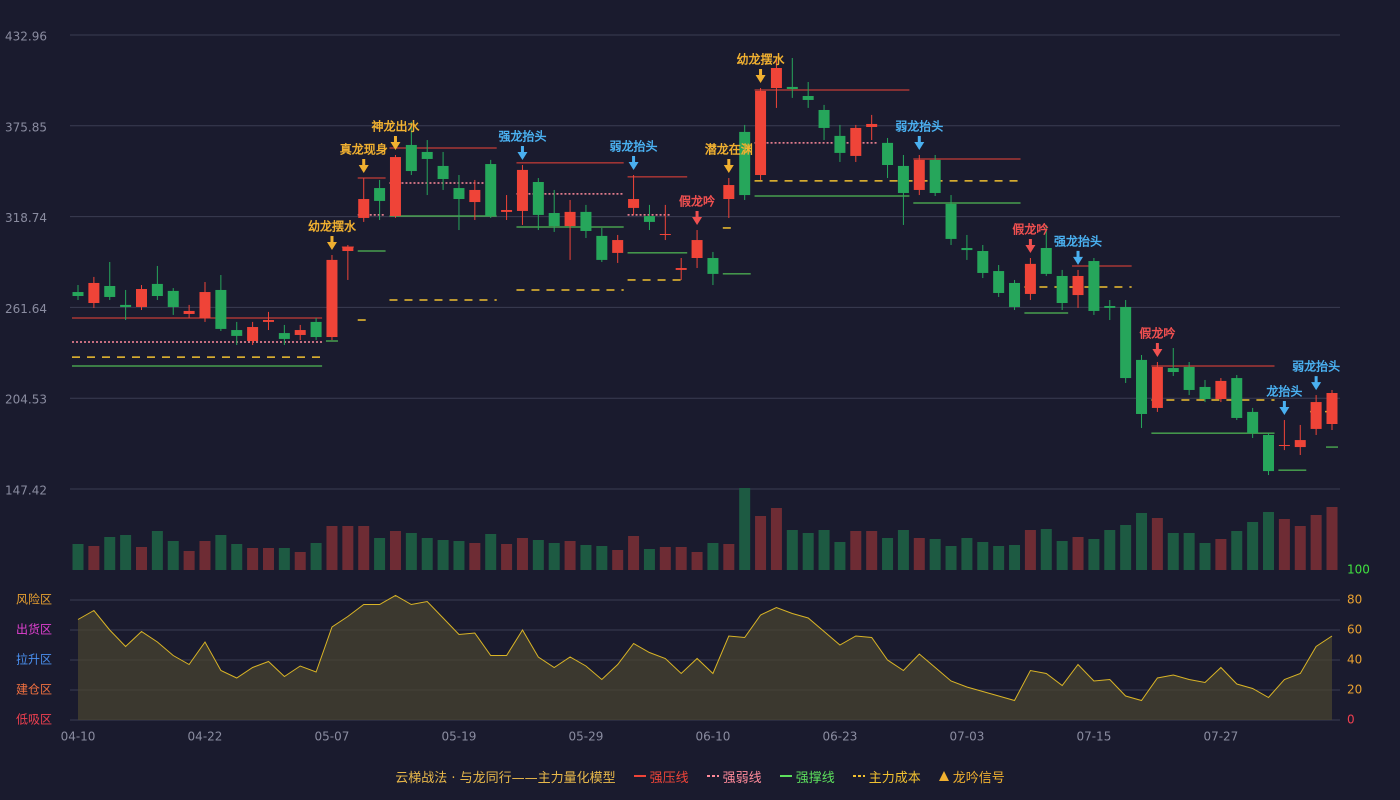  I want to click on legend-caption: 云梯战法 · 与龙同行——主力量化模型, so click(505, 778).